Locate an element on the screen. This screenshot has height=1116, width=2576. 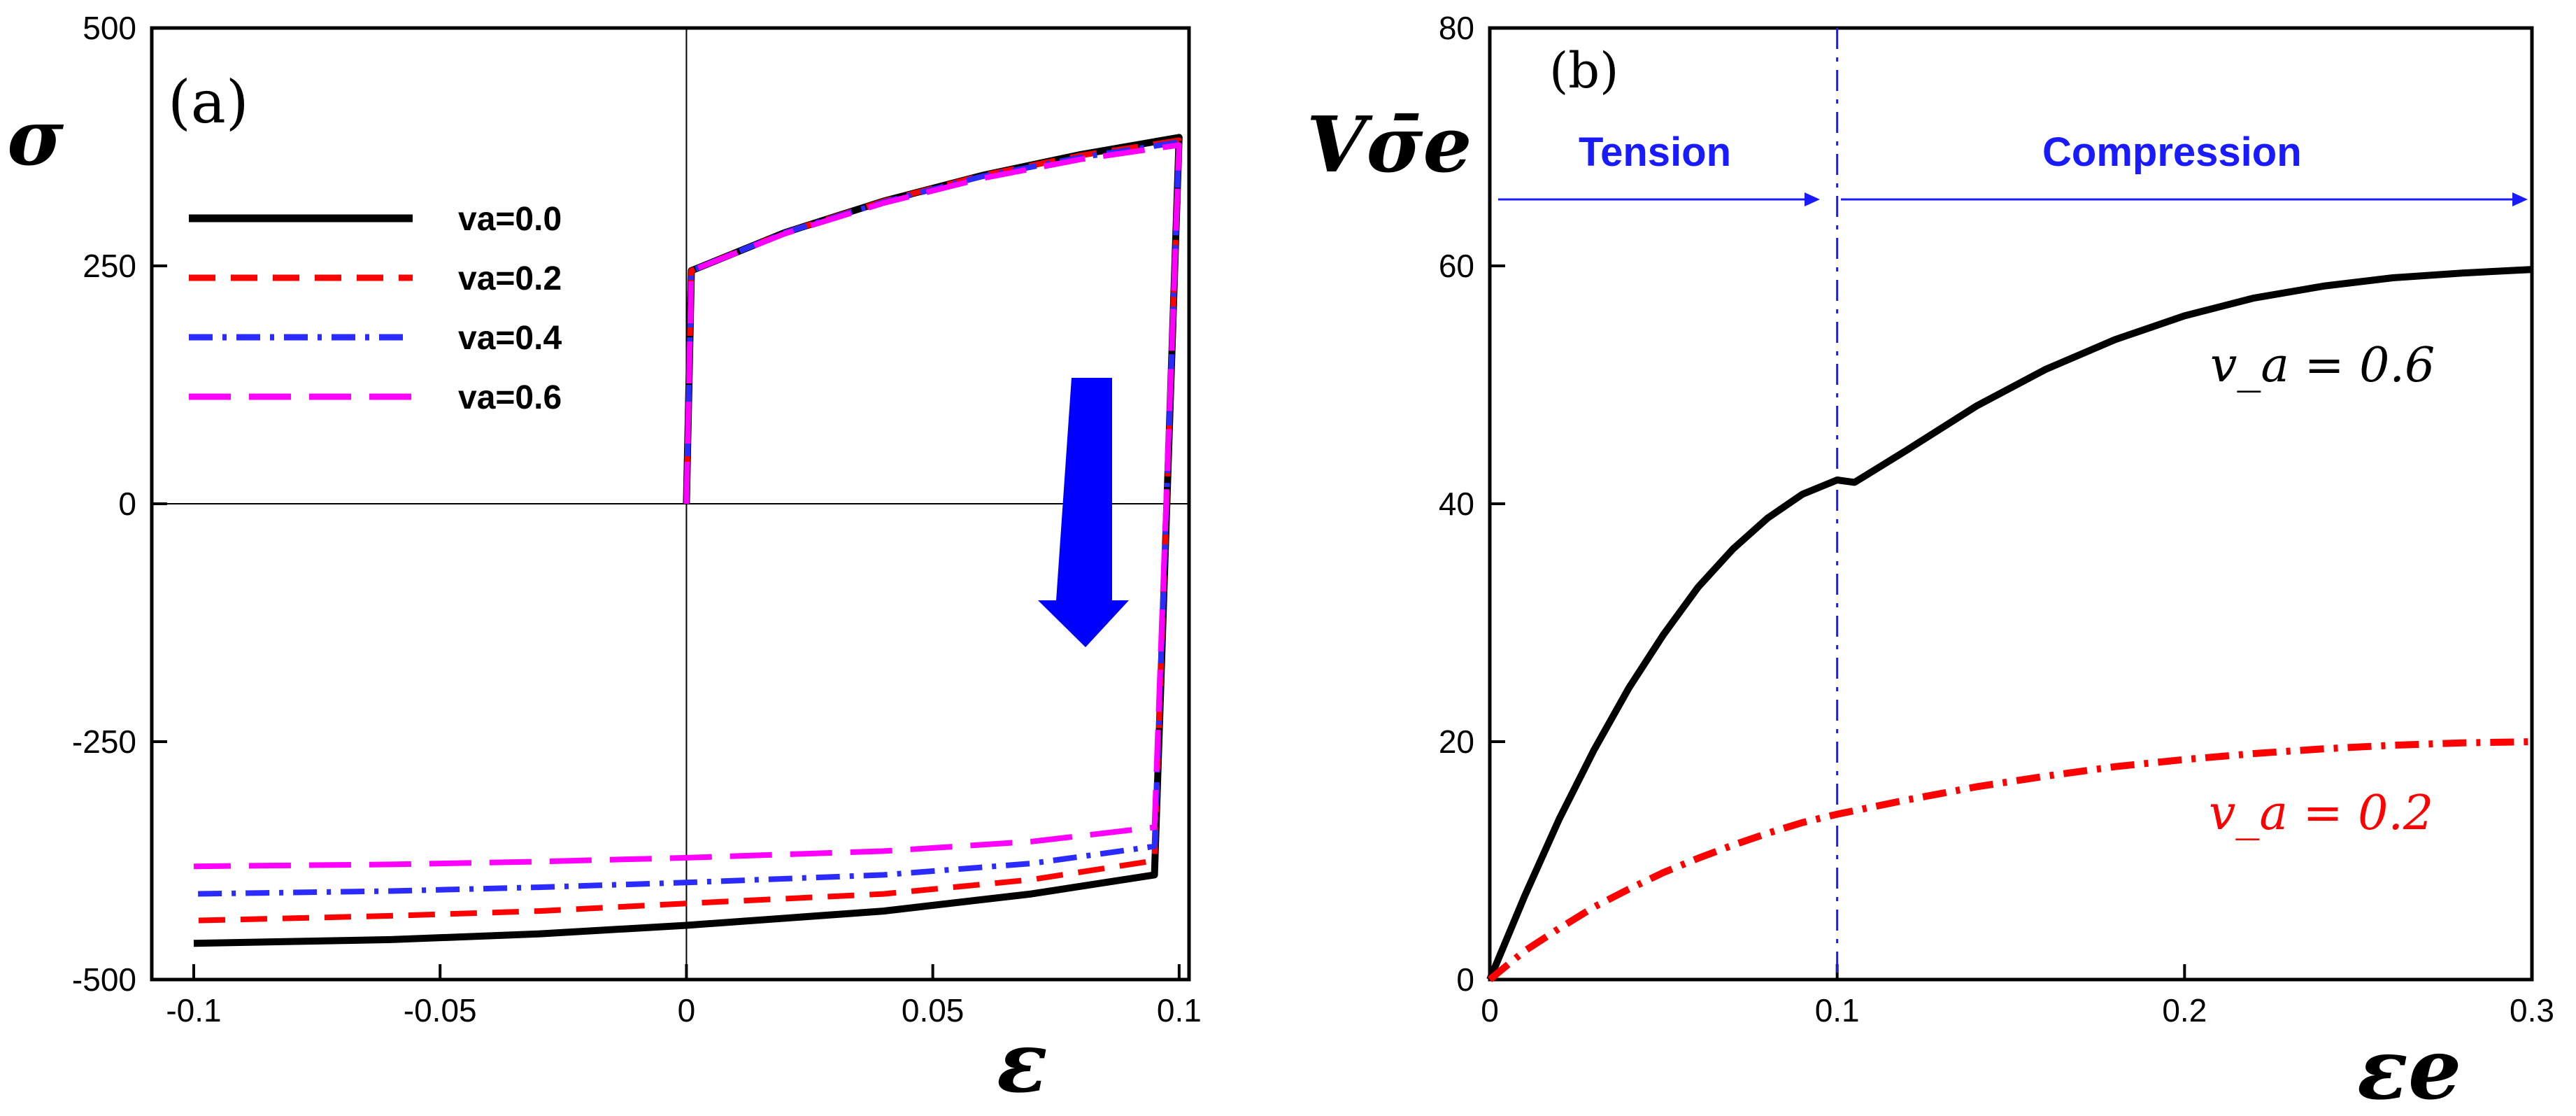
x-axis-label-a: ε is located at coordinates (1022, 1062).